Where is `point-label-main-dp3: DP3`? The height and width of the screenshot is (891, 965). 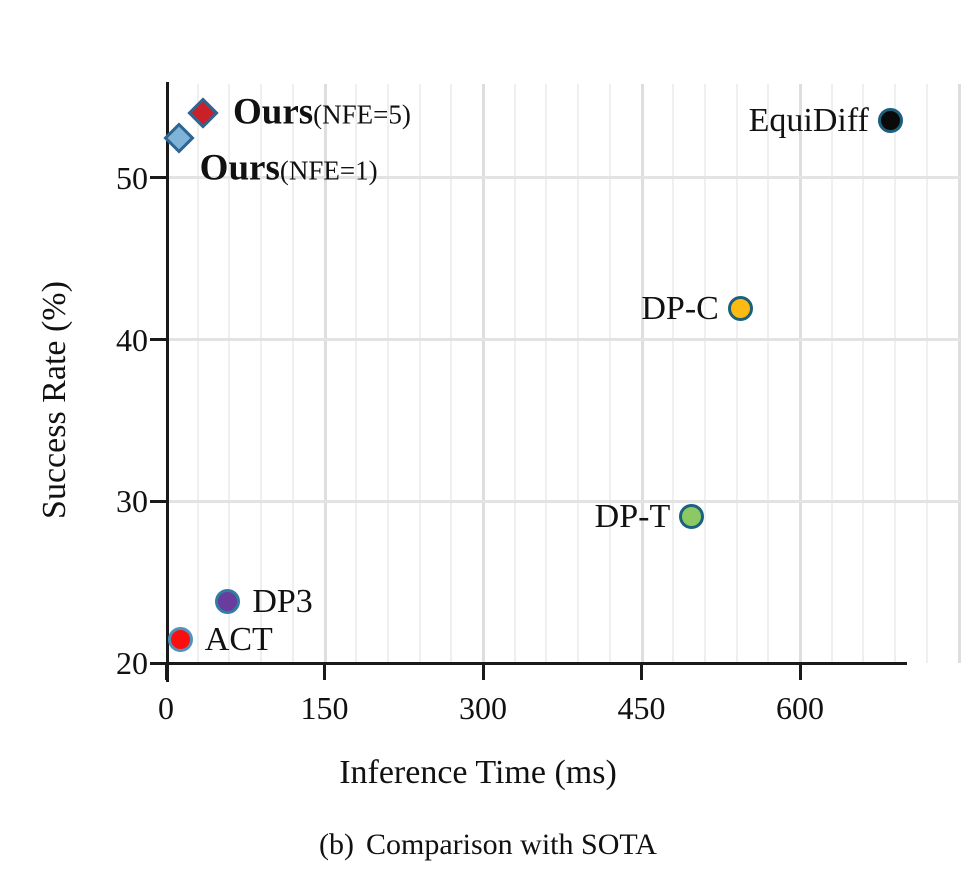 point-label-main-dp3: DP3 is located at coordinates (282, 601).